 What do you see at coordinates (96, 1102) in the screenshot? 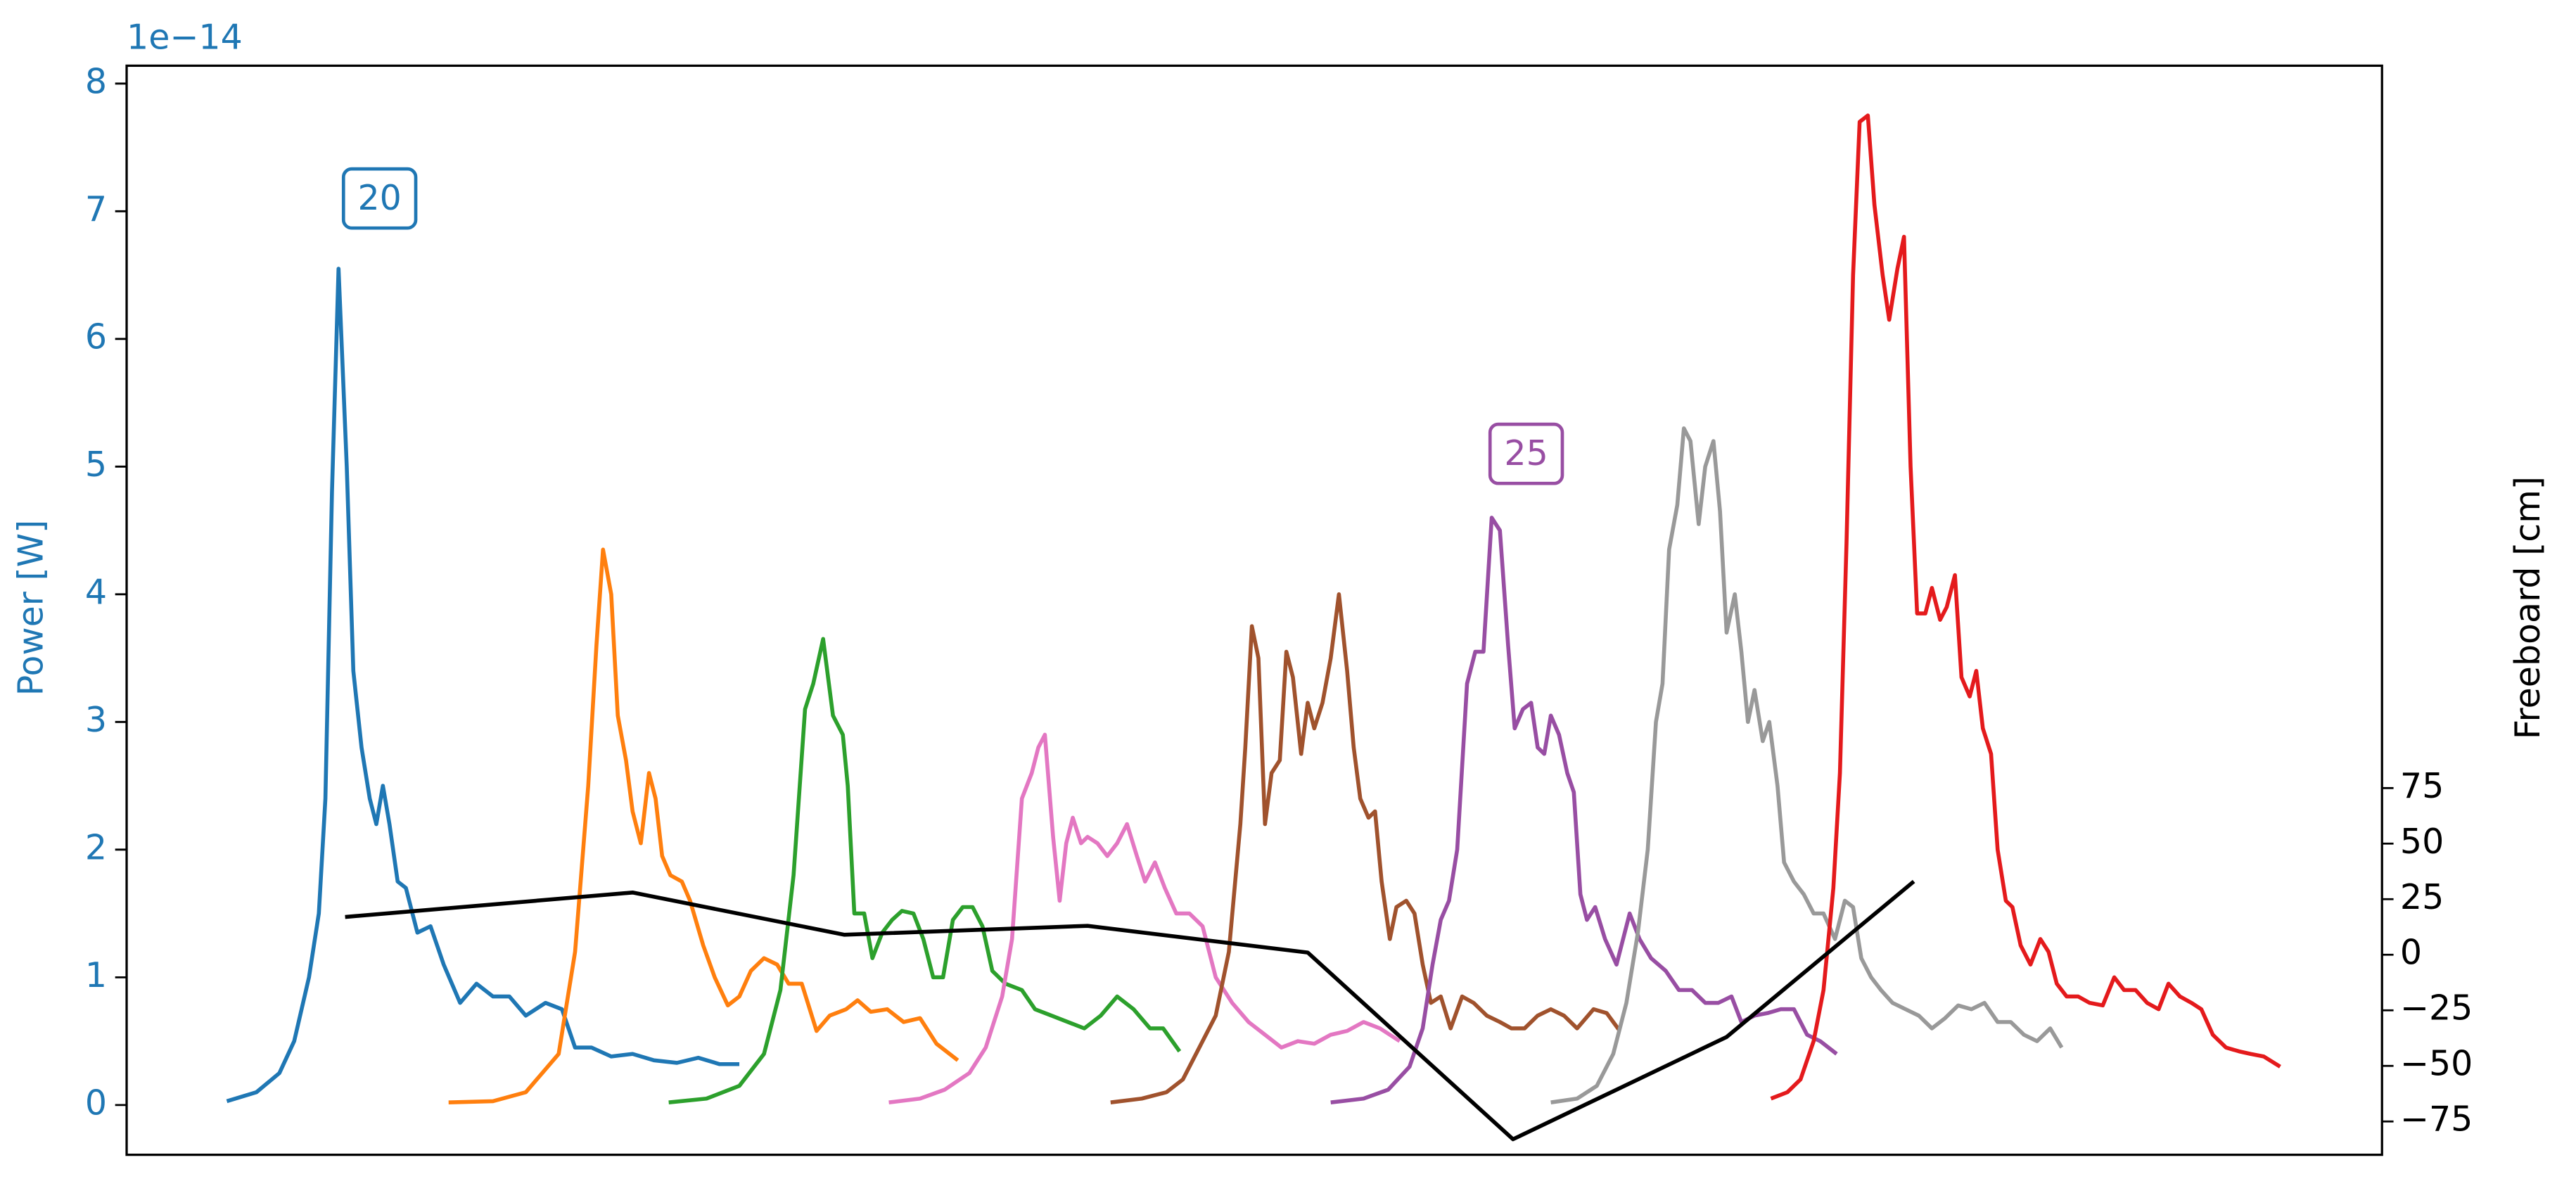
I see `y-tick-label: 0` at bounding box center [96, 1102].